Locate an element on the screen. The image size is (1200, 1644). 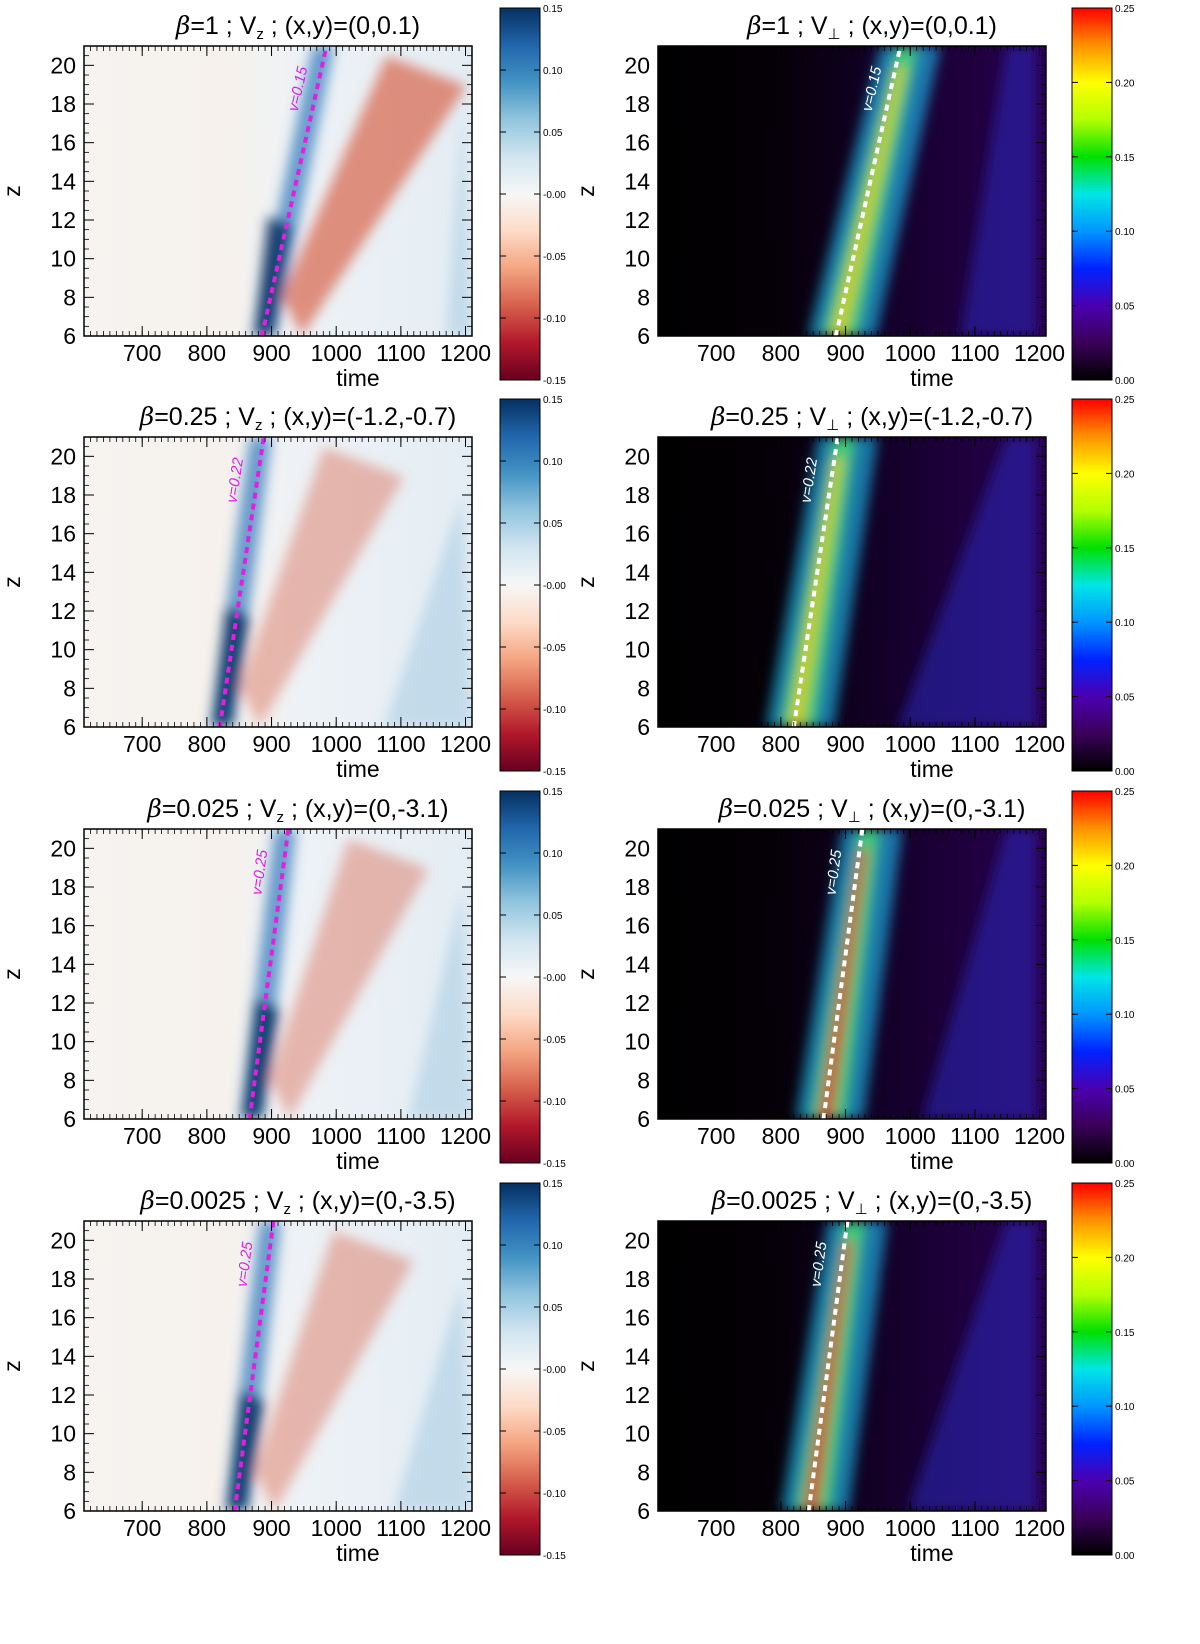
colorbar-tick-label: -0.15 is located at coordinates (554, 381).